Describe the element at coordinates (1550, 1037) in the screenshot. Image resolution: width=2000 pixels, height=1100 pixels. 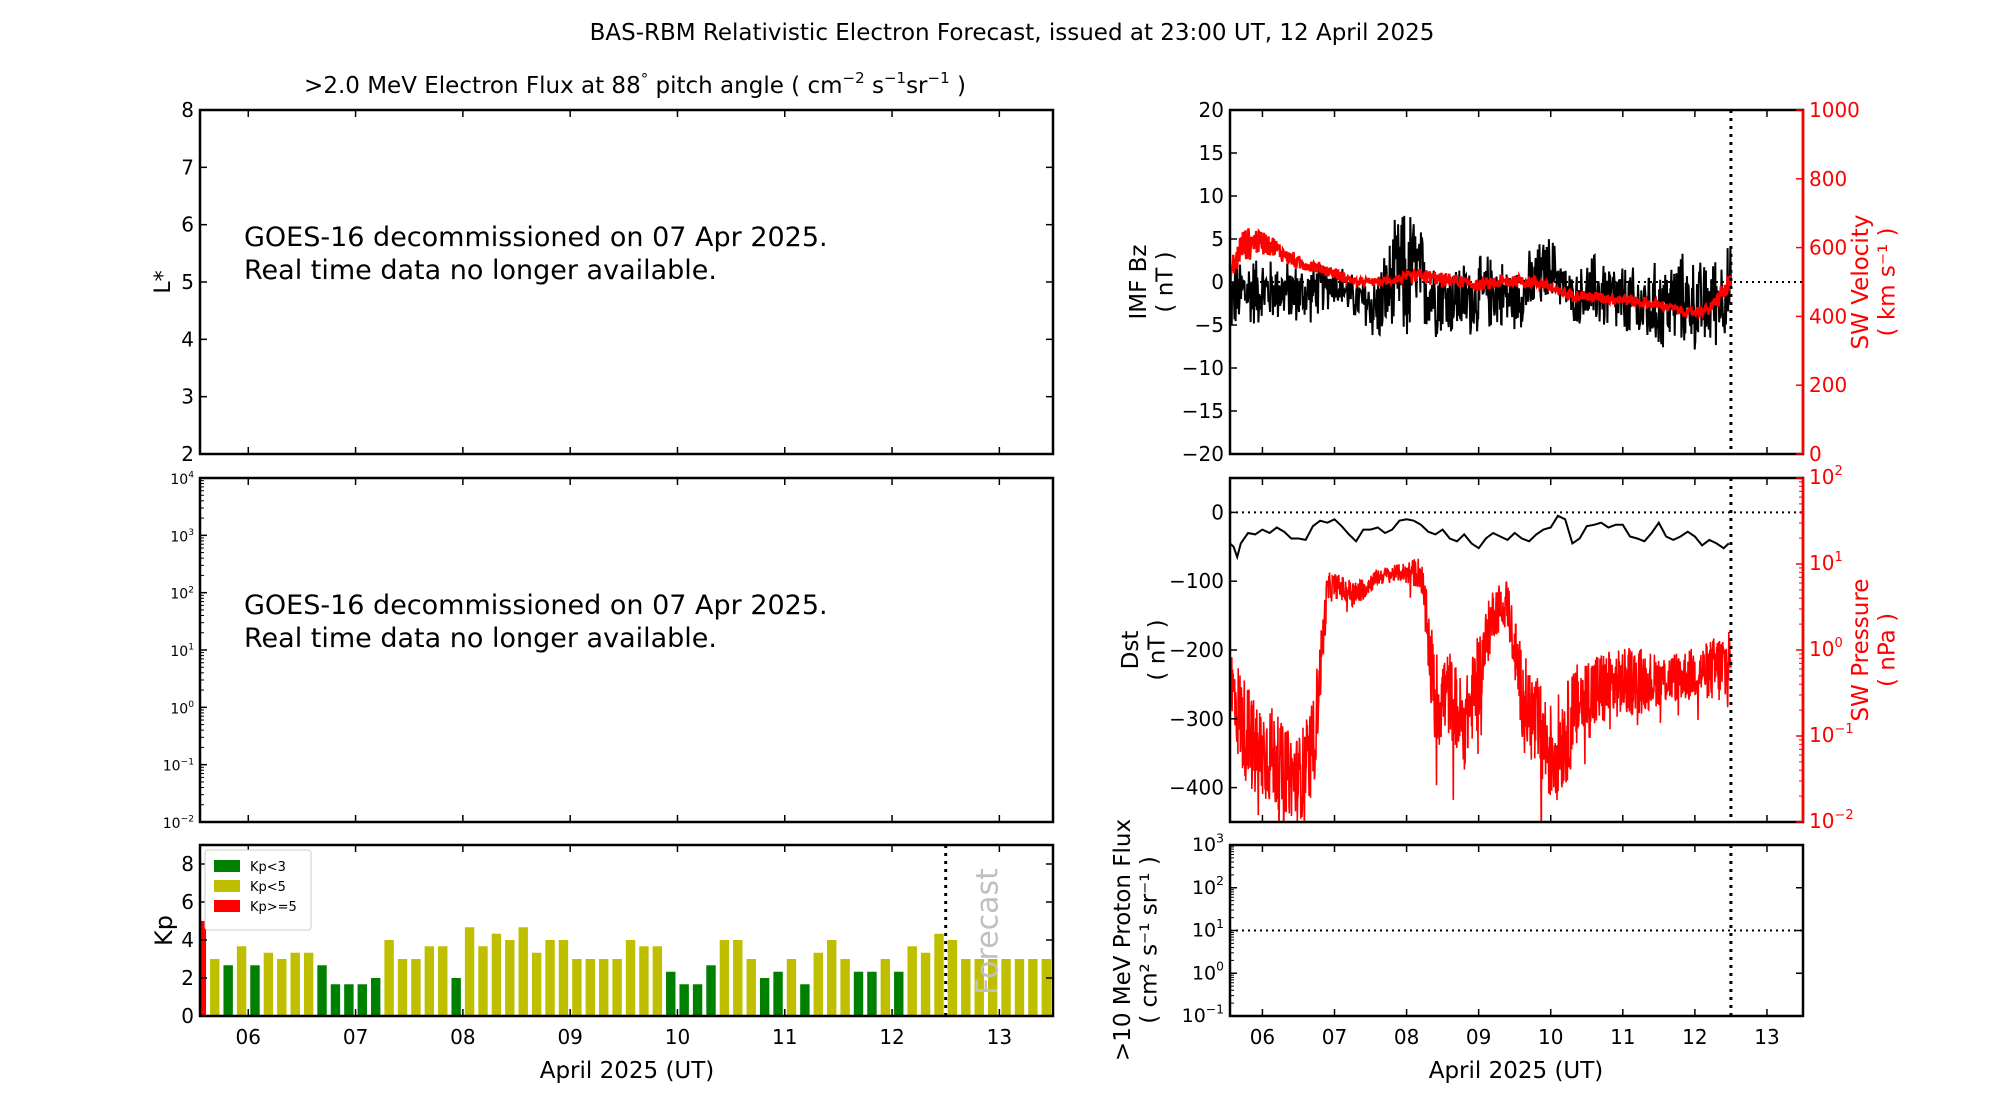
I see `x-tick-label: 10` at that location.